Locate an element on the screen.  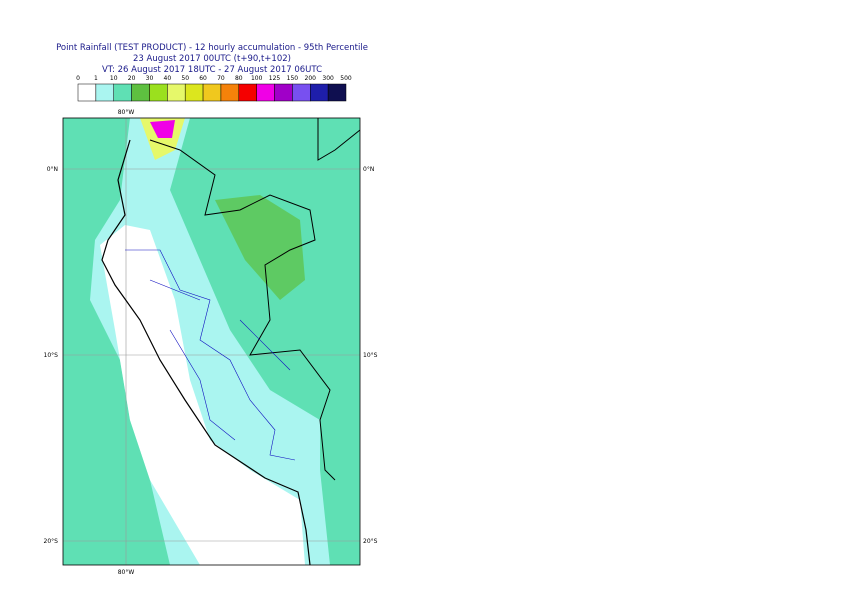
dry-coast is located at coordinates (202, 395).